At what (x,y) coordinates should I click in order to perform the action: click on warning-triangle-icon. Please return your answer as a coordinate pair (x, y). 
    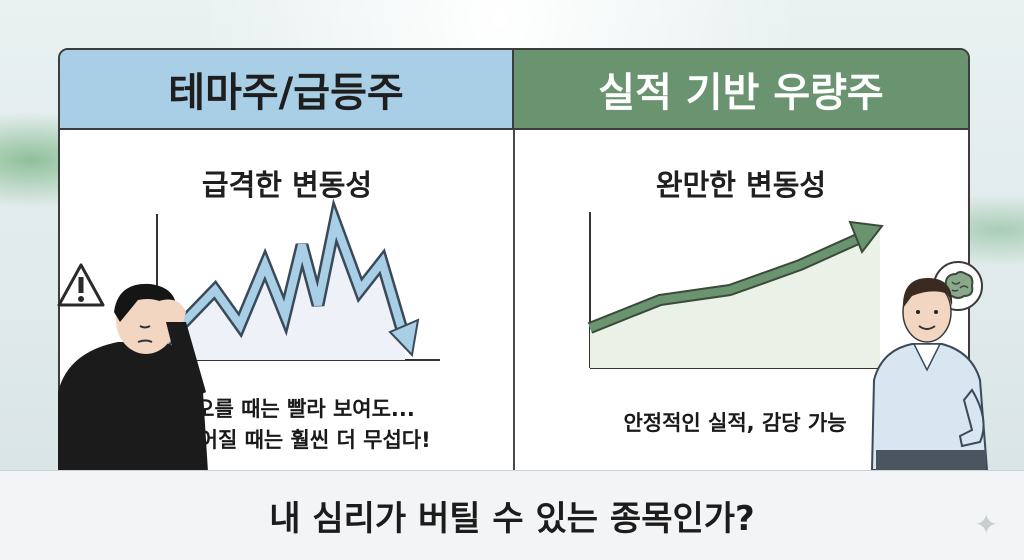
    Looking at the image, I should click on (81, 285).